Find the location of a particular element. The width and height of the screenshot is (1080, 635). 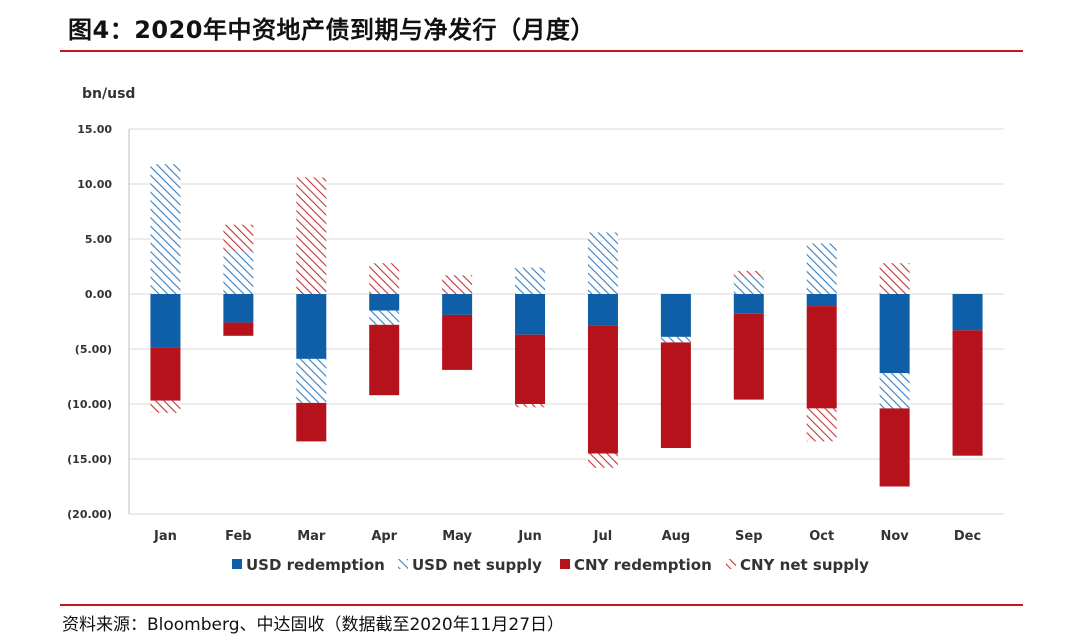

bar-cny-net-supply-jun is located at coordinates (530, 406).